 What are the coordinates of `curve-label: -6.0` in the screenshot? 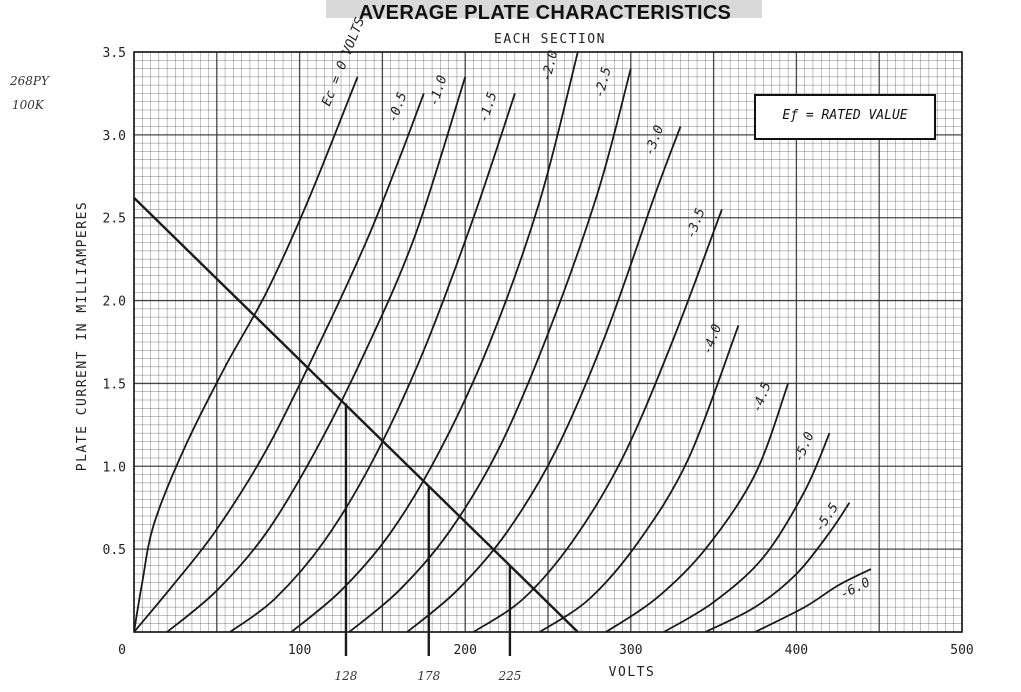 It's located at (855, 589).